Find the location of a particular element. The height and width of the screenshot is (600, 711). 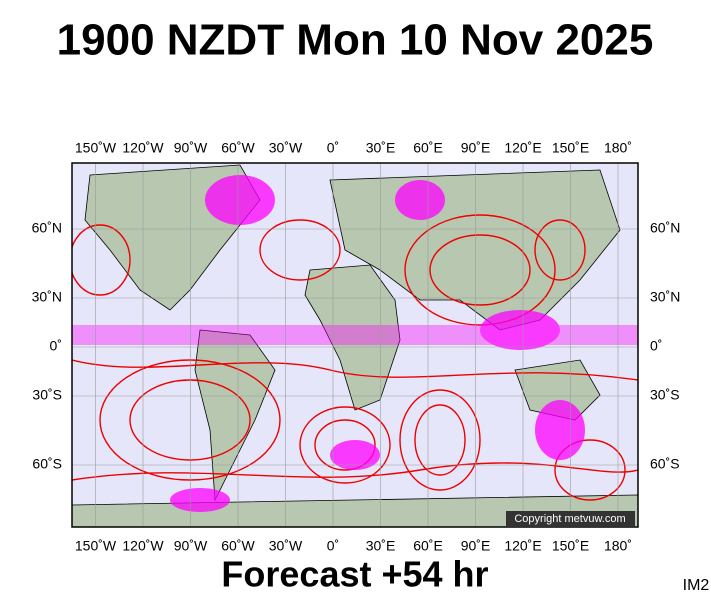

lon-label-top: 60˚W is located at coordinates (238, 148).